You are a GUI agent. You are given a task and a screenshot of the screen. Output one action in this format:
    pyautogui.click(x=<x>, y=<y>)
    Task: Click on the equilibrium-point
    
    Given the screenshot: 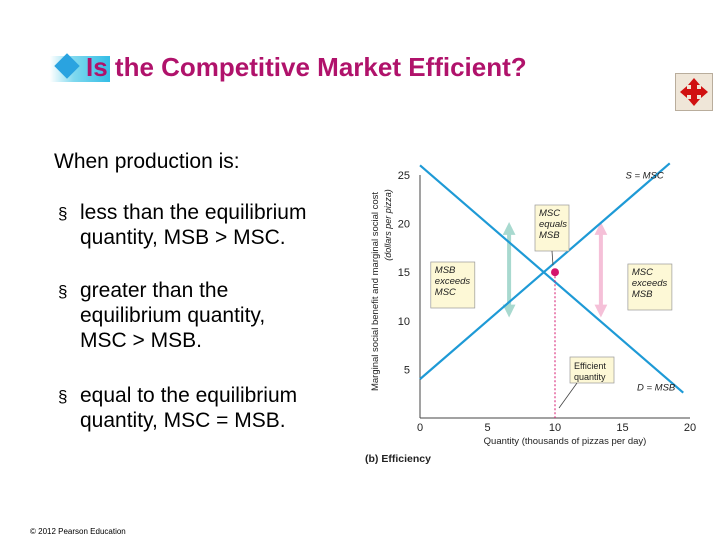 What is the action you would take?
    pyautogui.click(x=555, y=272)
    